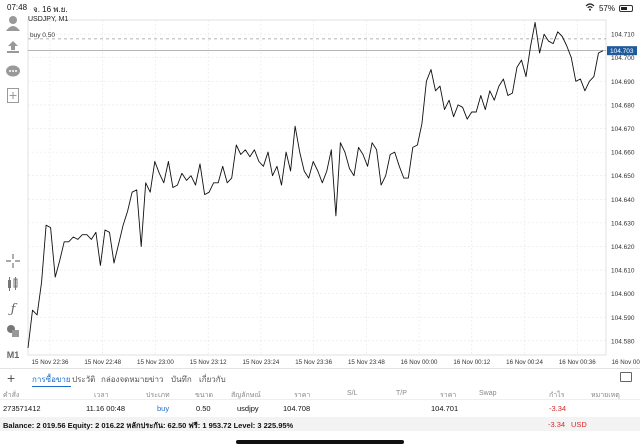  I want to click on order-current-price: 104.701, so click(445, 408).